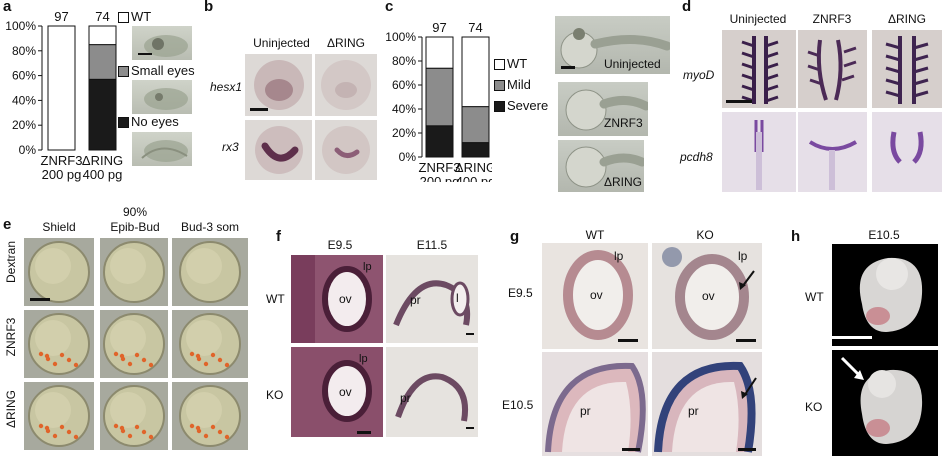 This screenshot has width=946, height=460. What do you see at coordinates (135, 227) in the screenshot?
I see `panel-e-col-epib-bud: Epib-Bud` at bounding box center [135, 227].